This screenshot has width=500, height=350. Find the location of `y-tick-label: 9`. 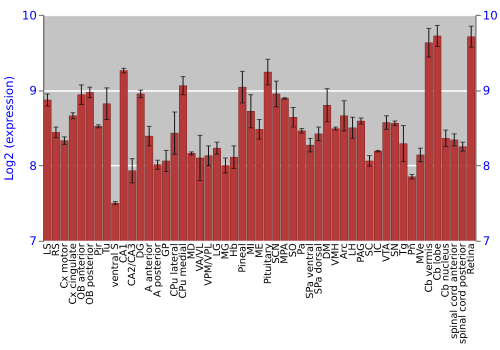

y-tick-label: 9 is located at coordinates (33, 91).